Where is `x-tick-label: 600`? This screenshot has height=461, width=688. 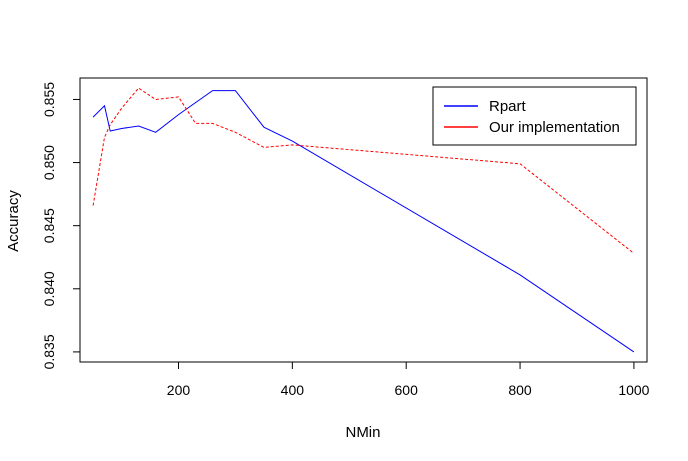
x-tick-label: 600 is located at coordinates (407, 390).